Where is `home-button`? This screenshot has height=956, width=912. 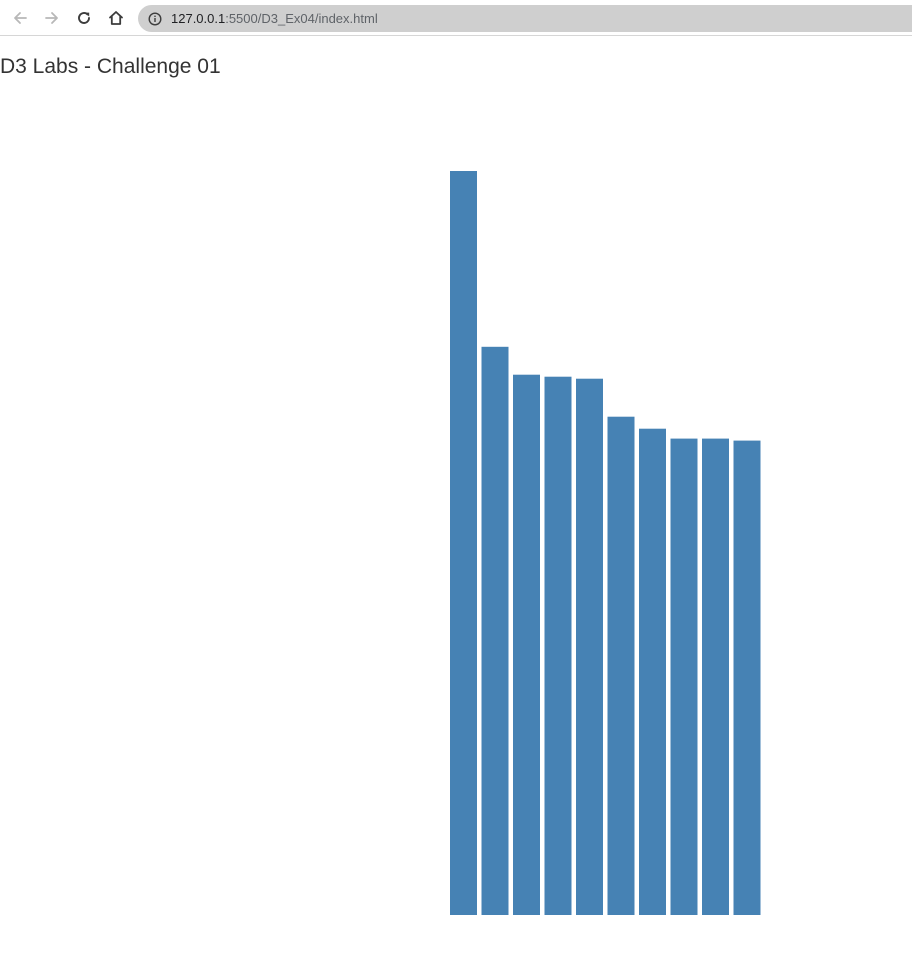 home-button is located at coordinates (116, 18).